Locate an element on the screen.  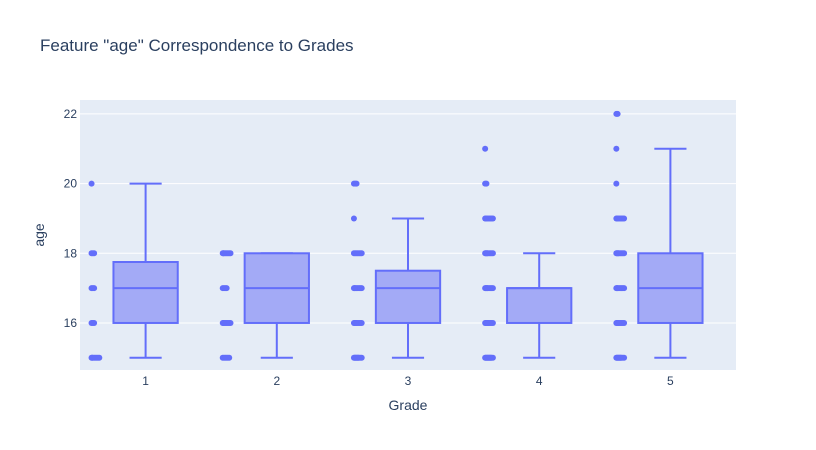
y-tick-label: 16 is located at coordinates (71, 323).